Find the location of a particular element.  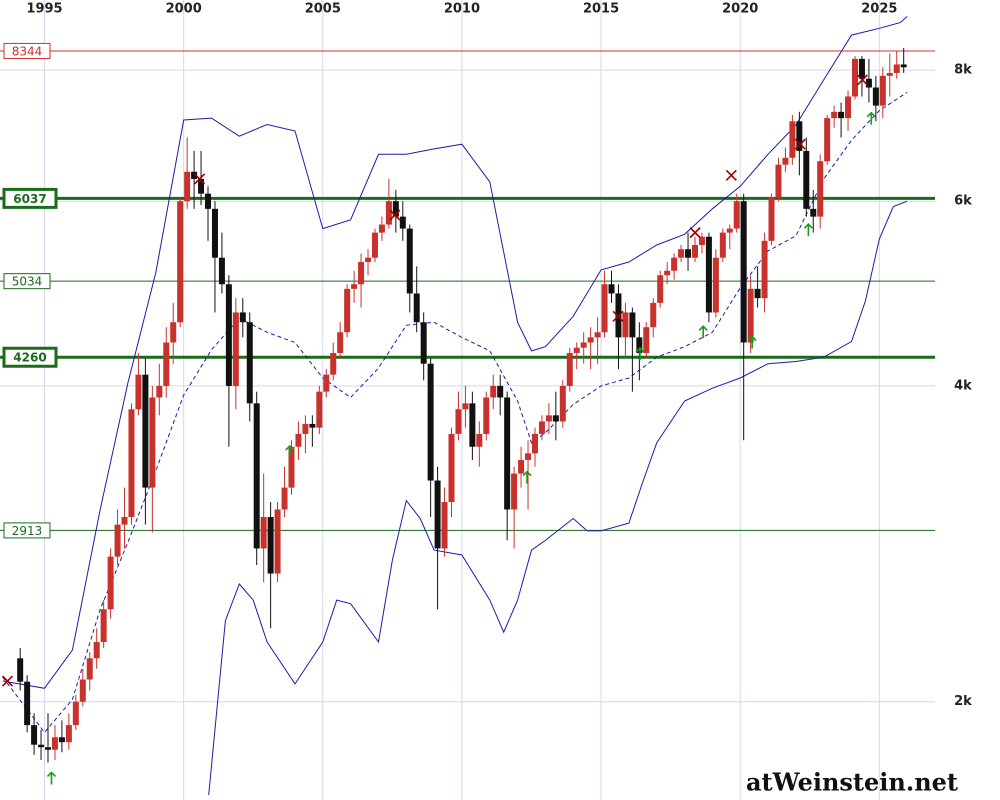

x-tick-label: 2000 is located at coordinates (184, 9).